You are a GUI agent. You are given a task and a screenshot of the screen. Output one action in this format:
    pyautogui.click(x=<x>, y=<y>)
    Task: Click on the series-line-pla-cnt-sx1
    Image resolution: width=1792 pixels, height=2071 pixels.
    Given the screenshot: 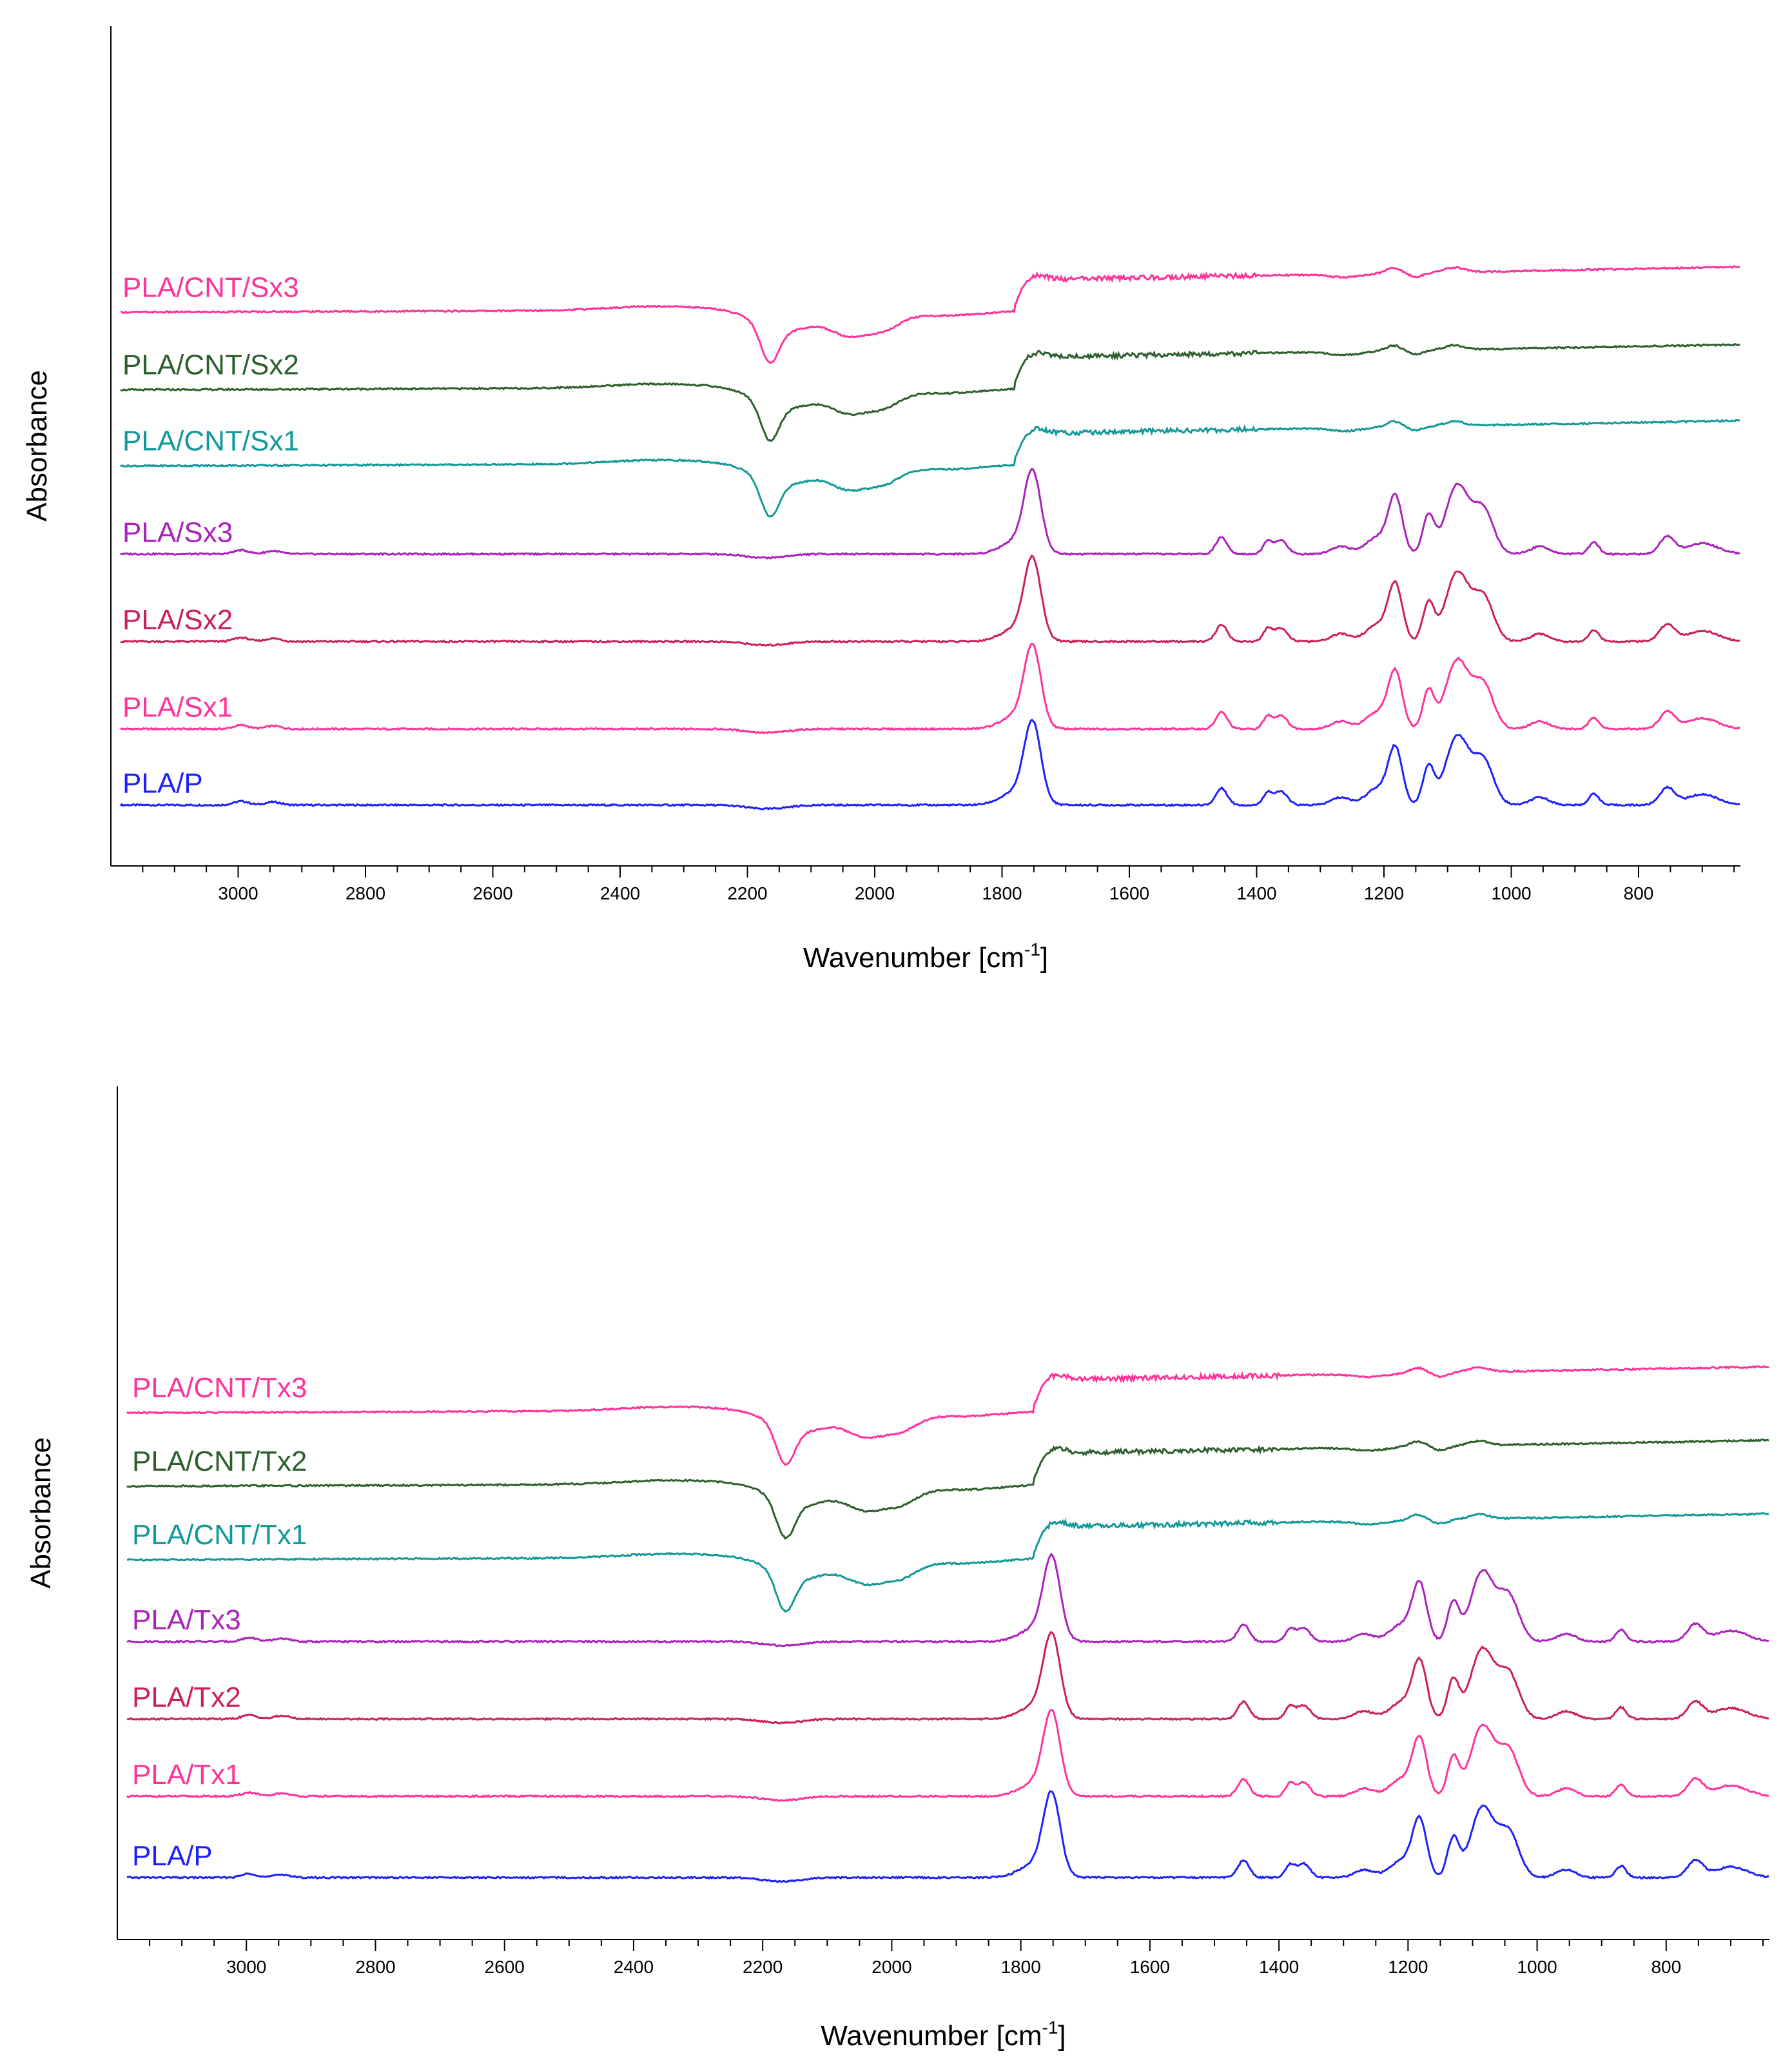 What is the action you would take?
    pyautogui.click(x=929, y=468)
    